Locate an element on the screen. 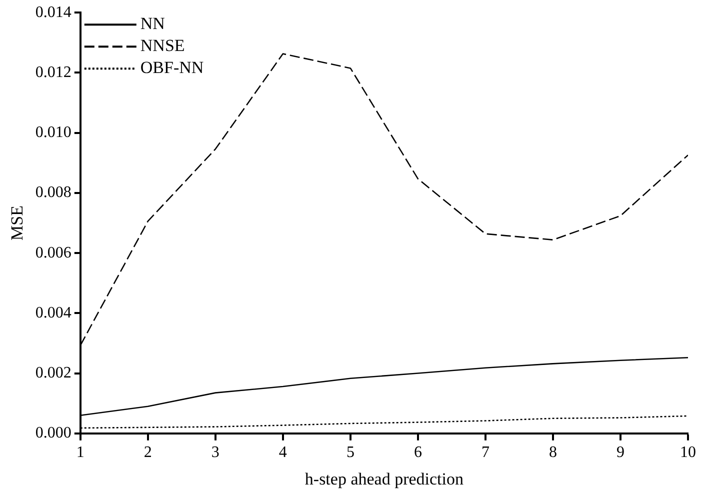 The width and height of the screenshot is (702, 498). y-tick-label: 0.012 is located at coordinates (53, 72).